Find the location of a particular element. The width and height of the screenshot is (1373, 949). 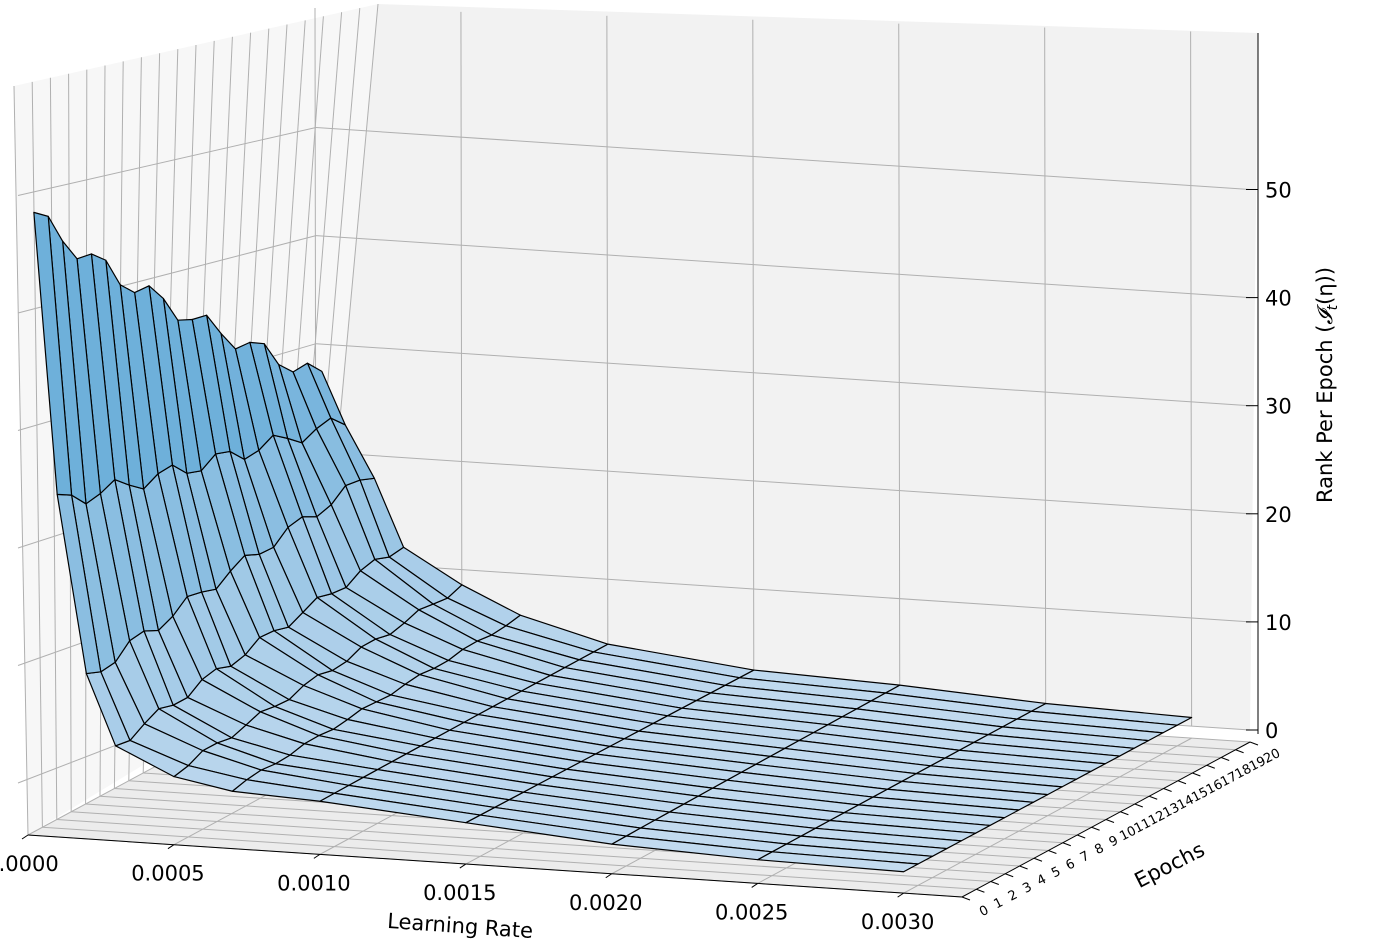

y-tick-label-12: 12 is located at coordinates (1157, 818).